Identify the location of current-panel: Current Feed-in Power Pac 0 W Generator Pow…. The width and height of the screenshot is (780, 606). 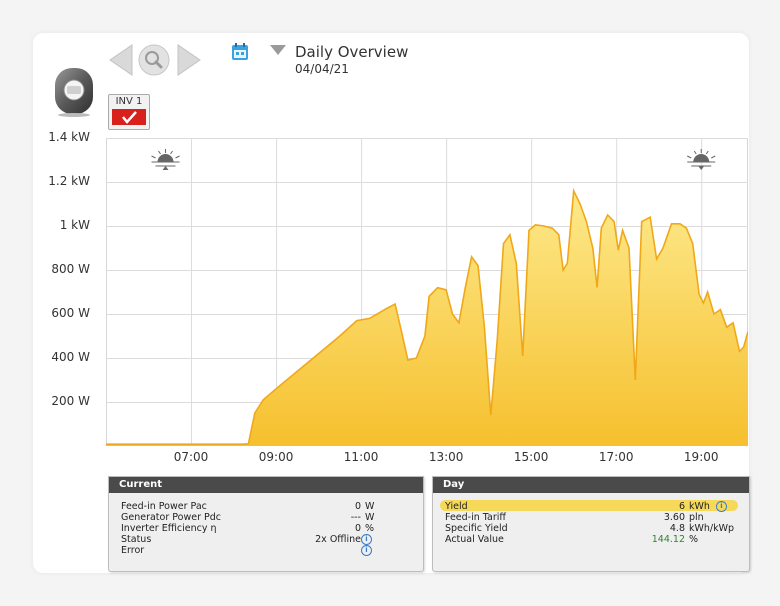
(266, 524).